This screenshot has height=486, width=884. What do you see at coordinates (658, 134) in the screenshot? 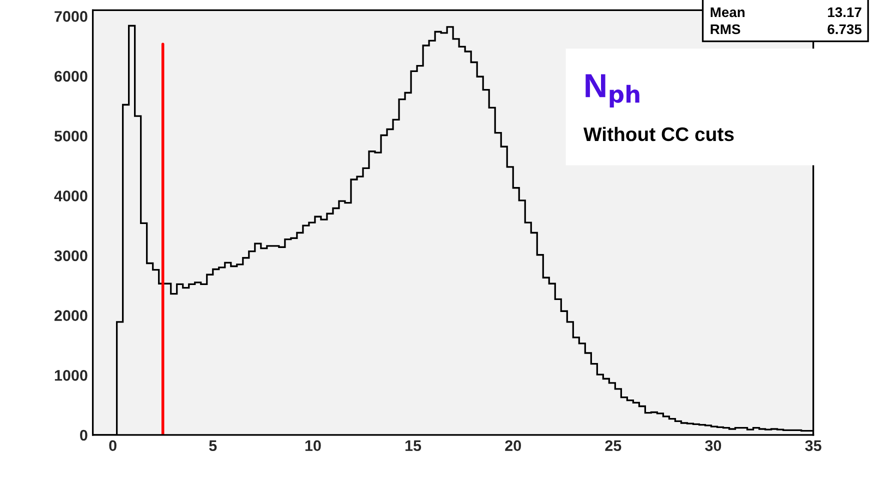
I see `annotation: Without CC cuts` at bounding box center [658, 134].